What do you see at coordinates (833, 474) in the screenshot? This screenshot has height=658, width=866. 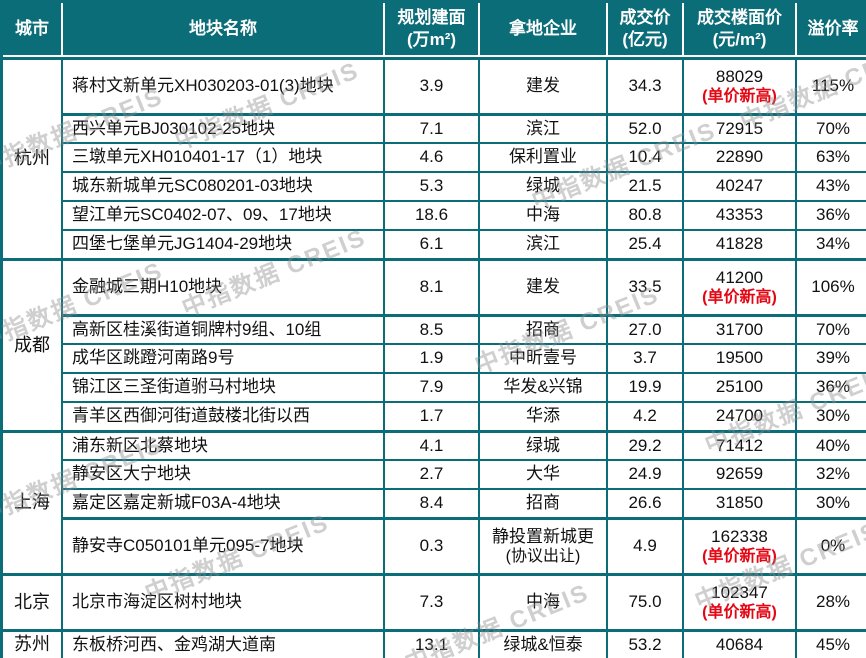 I see `premium-rate-value: 32%` at bounding box center [833, 474].